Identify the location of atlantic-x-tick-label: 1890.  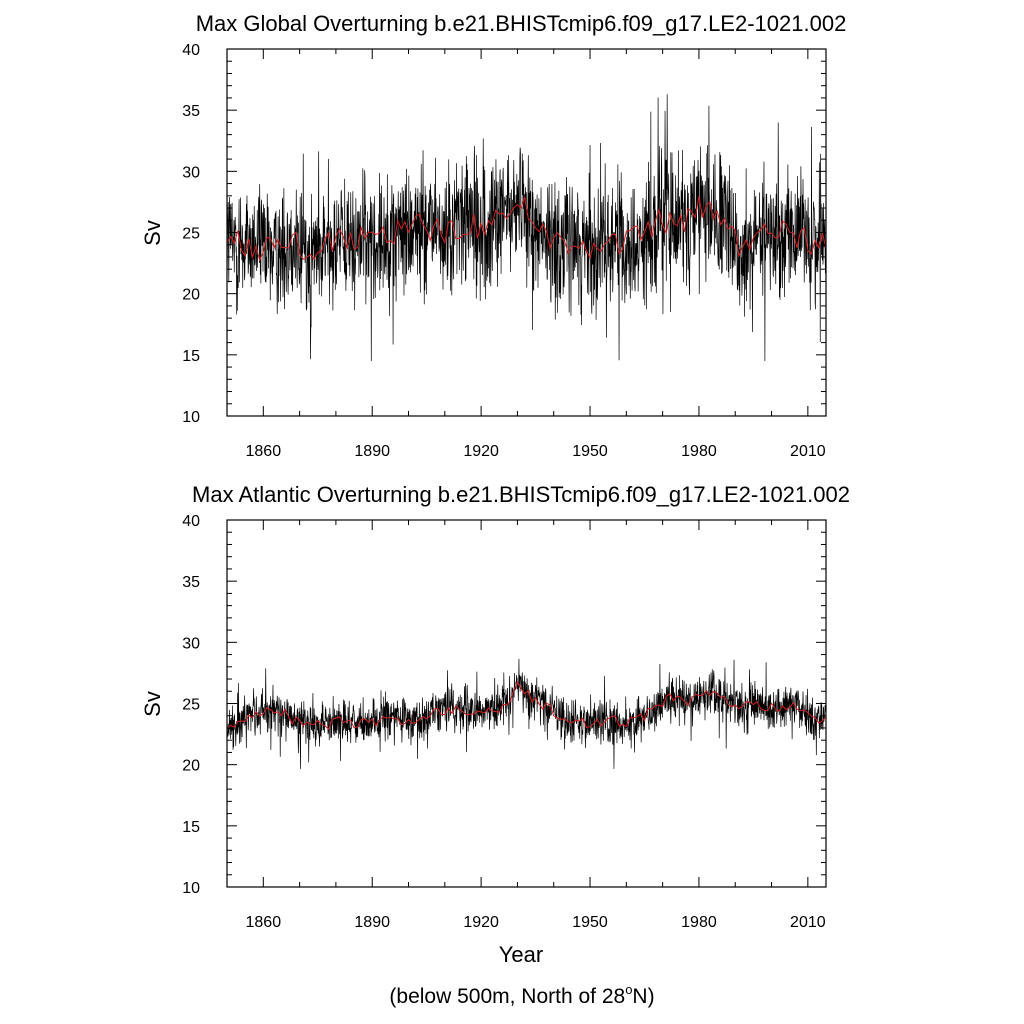
(372, 922).